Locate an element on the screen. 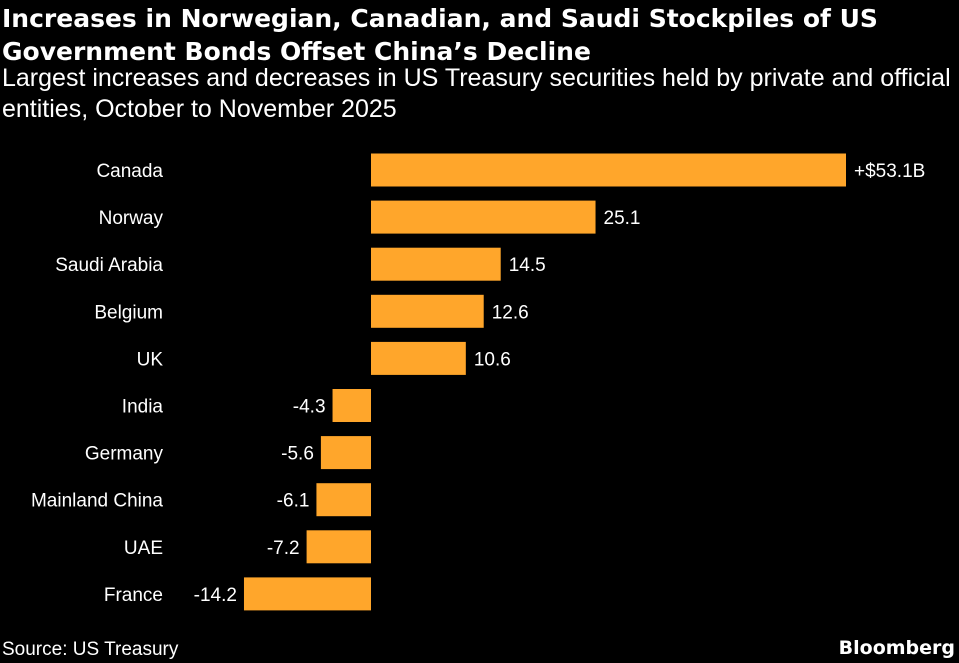 Image resolution: width=959 pixels, height=663 pixels. data-label: 14.5 is located at coordinates (527, 265).